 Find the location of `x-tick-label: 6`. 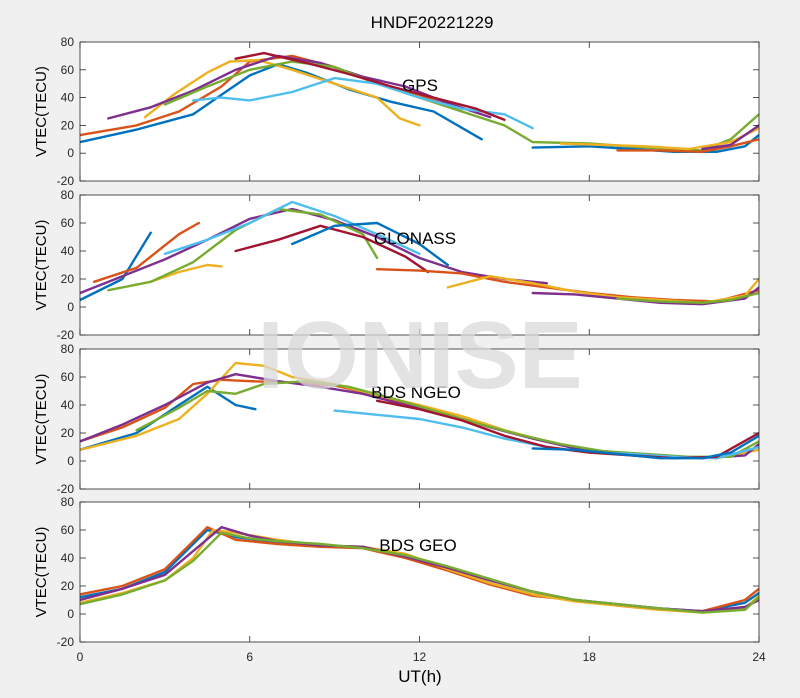

x-tick-label: 6 is located at coordinates (249, 657).